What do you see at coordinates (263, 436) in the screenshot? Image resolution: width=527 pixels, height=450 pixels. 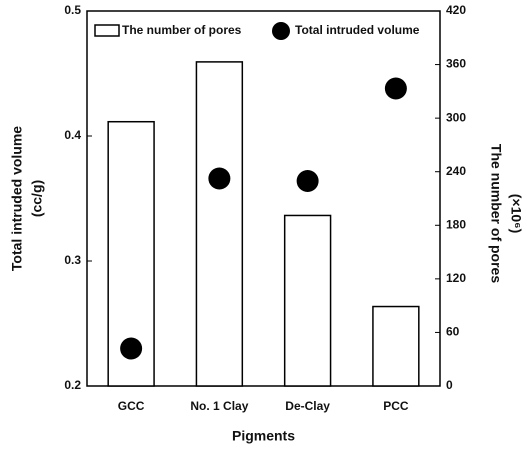 I see `x-axis-title: Pigments` at bounding box center [263, 436].